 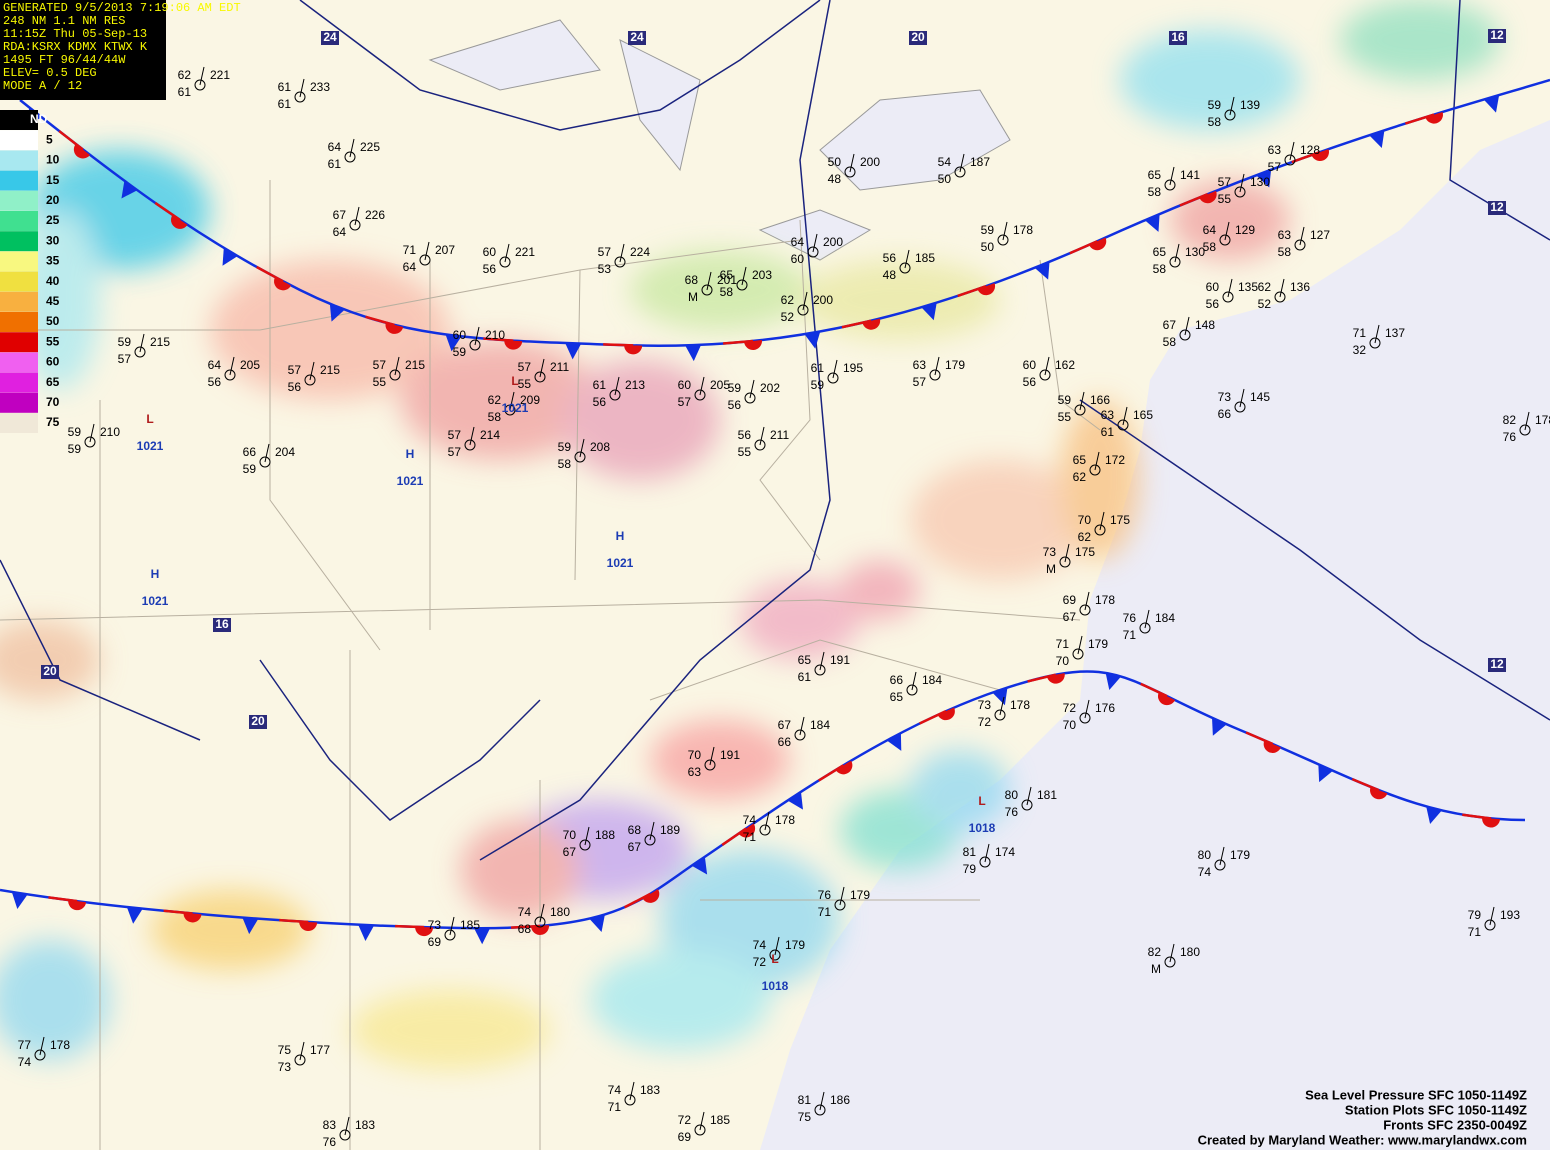 I want to click on pressure: 135, so click(x=1248, y=287).